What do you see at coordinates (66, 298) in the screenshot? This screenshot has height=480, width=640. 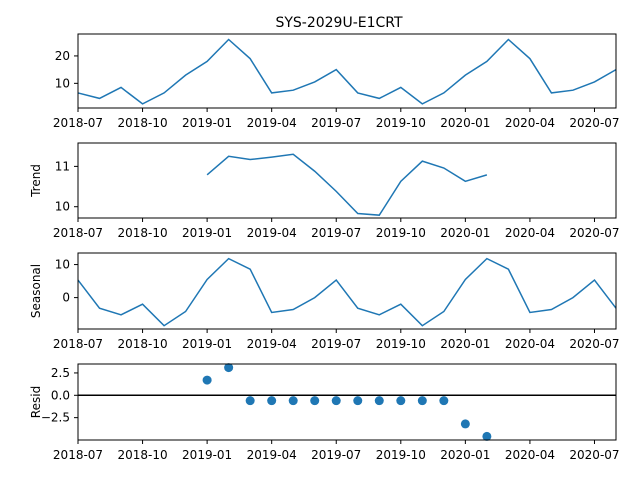 I see `y-tick-label: 0` at bounding box center [66, 298].